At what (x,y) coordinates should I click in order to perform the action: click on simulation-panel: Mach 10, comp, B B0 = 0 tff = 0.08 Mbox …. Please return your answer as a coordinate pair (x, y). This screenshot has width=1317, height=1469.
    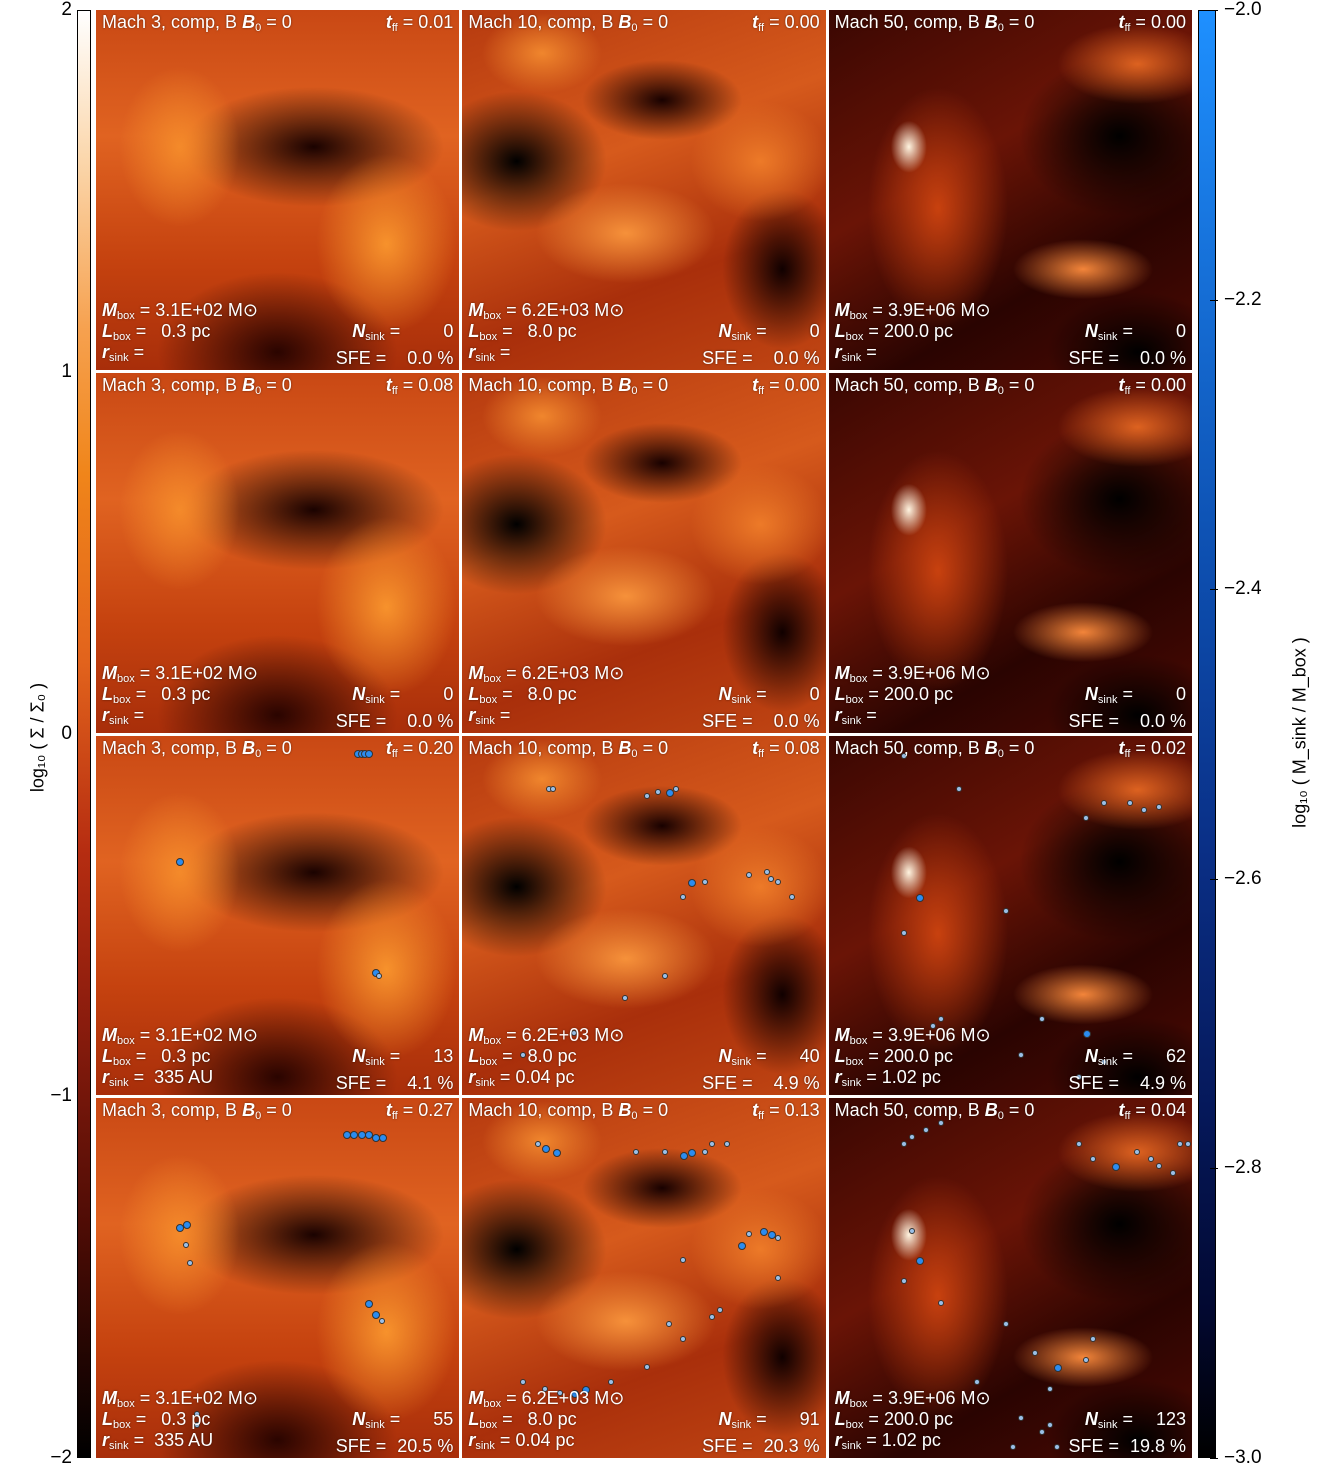
    Looking at the image, I should click on (643, 916).